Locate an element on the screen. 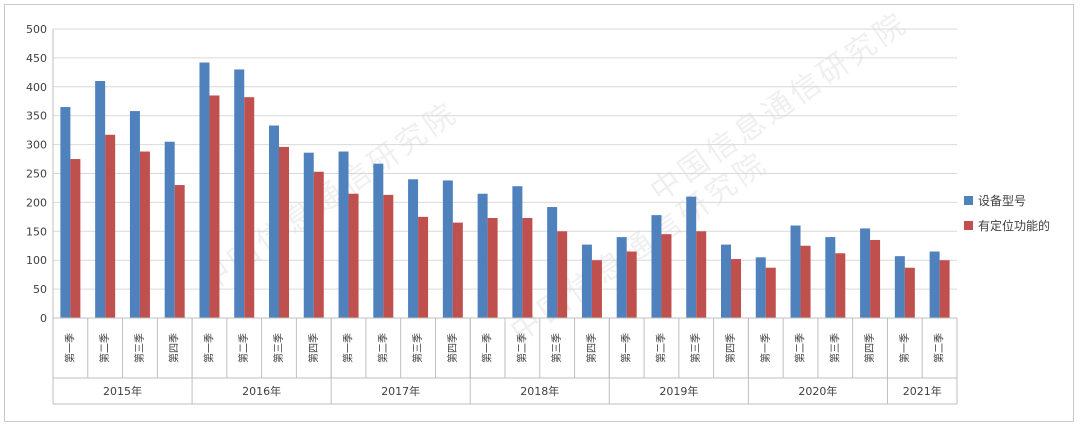 This screenshot has width=1080, height=429. y-tick-label: 100 is located at coordinates (36, 260).